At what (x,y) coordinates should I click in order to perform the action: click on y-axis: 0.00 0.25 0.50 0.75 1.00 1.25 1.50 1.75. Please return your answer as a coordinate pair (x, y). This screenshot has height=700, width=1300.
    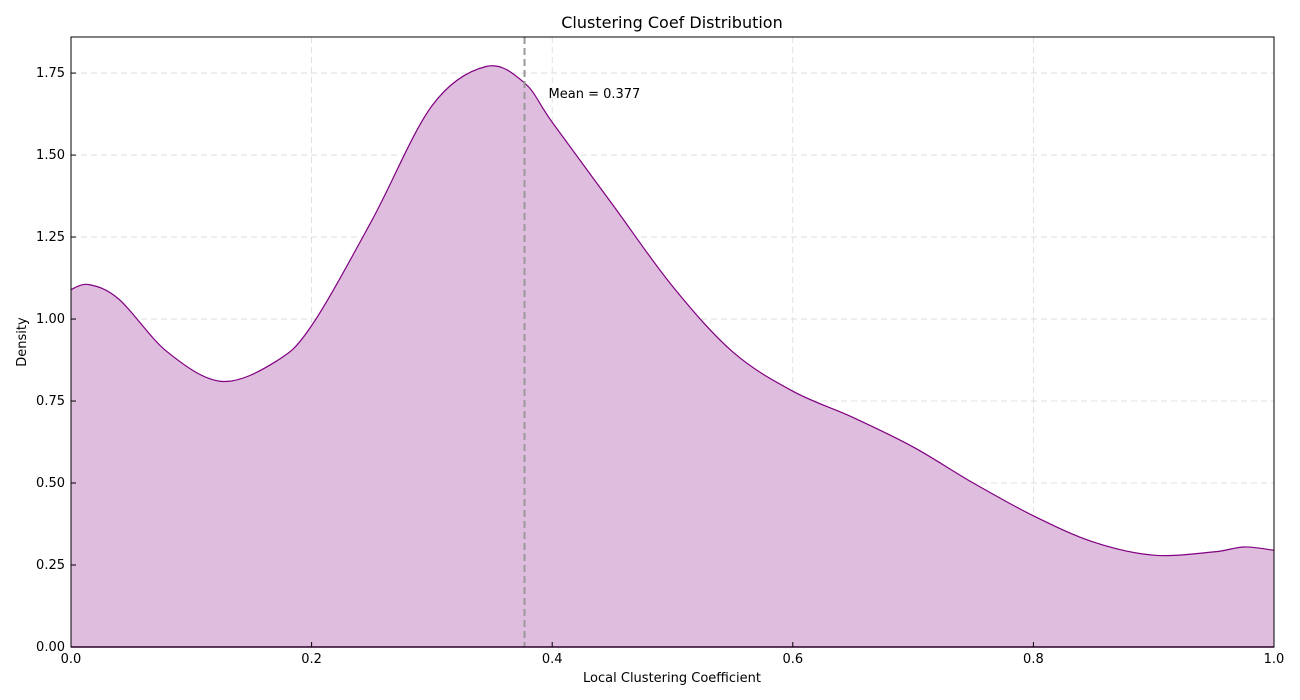
    Looking at the image, I should click on (56, 360).